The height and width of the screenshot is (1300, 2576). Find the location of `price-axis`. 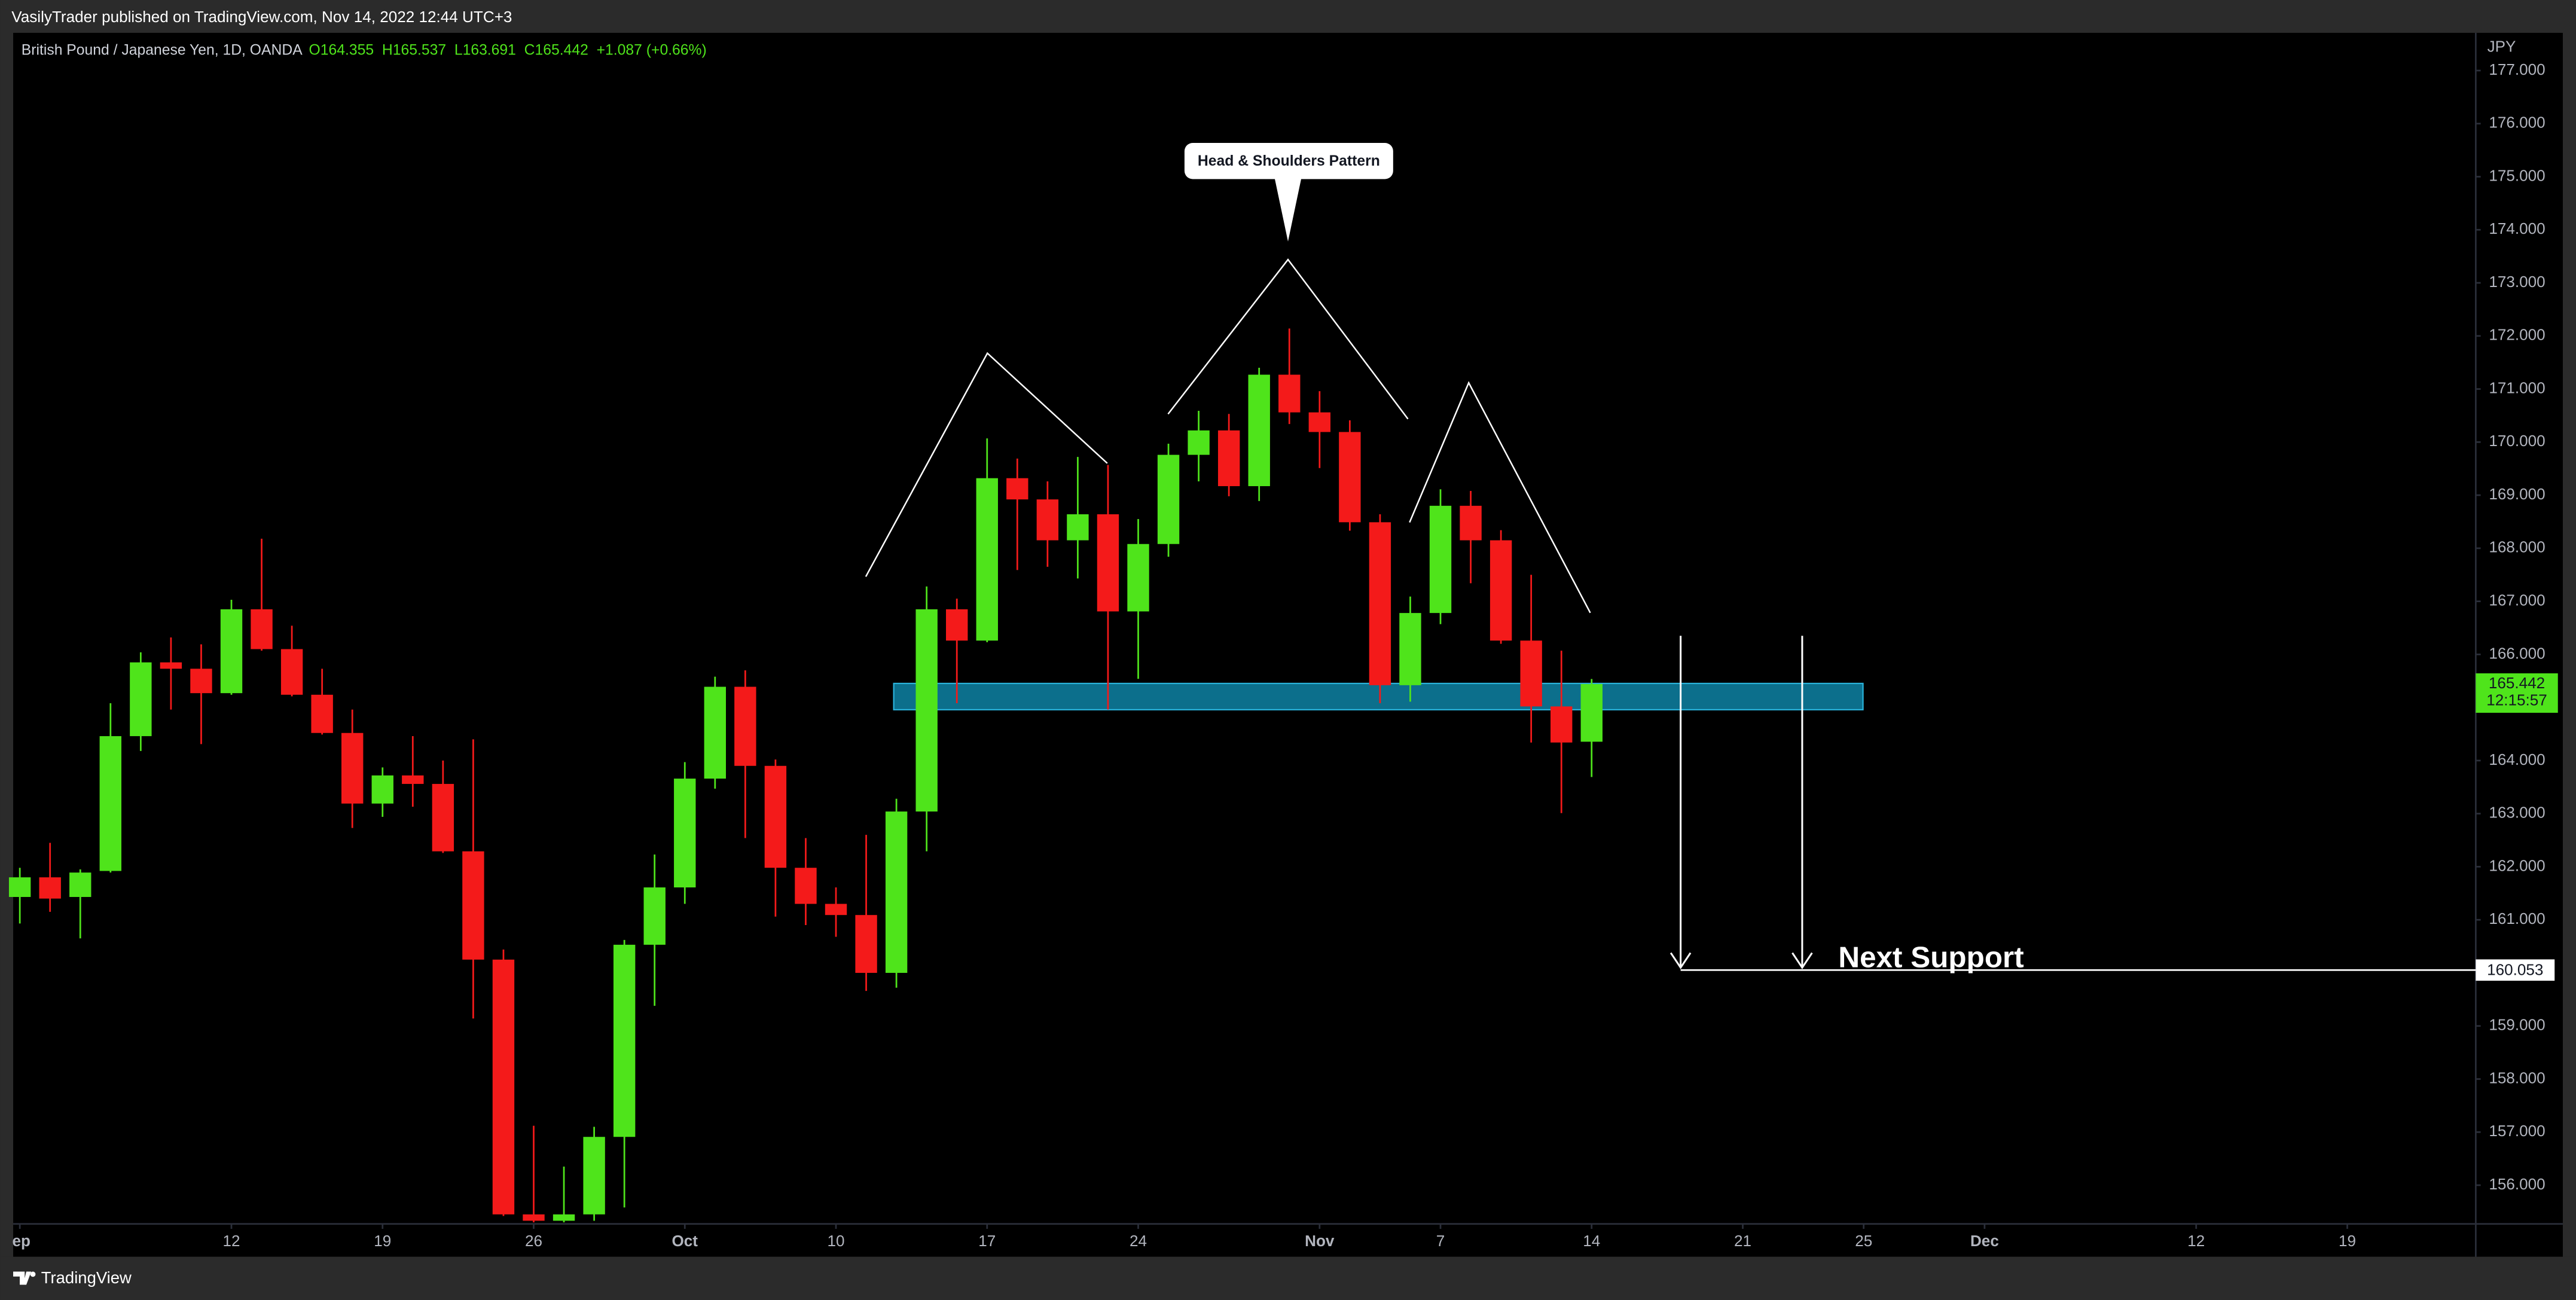

price-axis is located at coordinates (2519, 644).